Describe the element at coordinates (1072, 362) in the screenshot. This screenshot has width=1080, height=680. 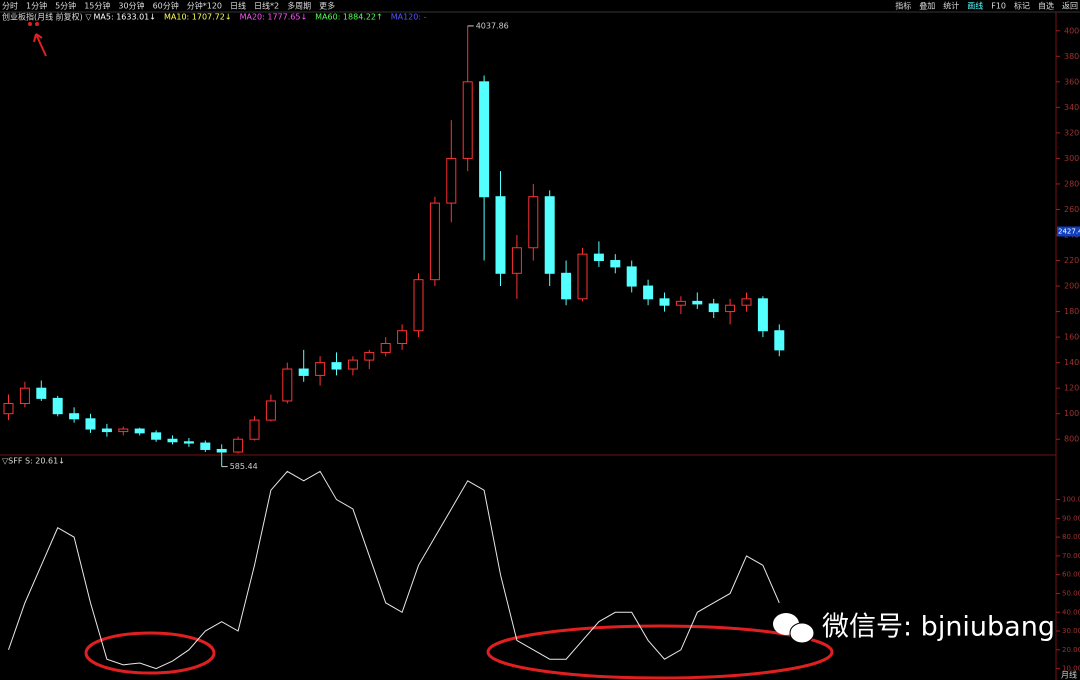
I see `y-tick-label: 1400` at that location.